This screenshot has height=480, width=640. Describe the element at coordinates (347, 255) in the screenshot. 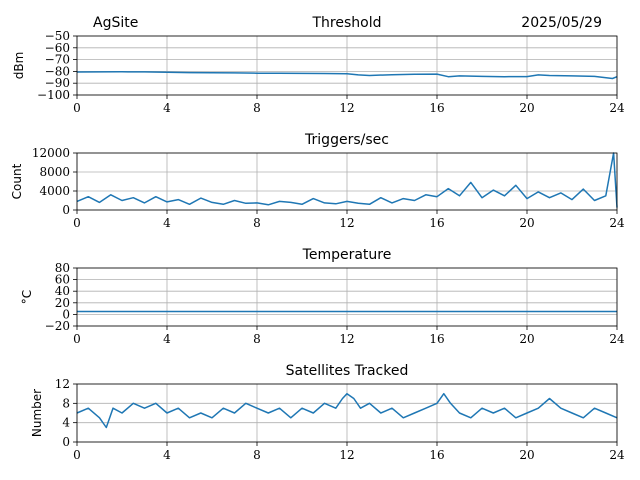

I see `chart-title: Temperature` at that location.